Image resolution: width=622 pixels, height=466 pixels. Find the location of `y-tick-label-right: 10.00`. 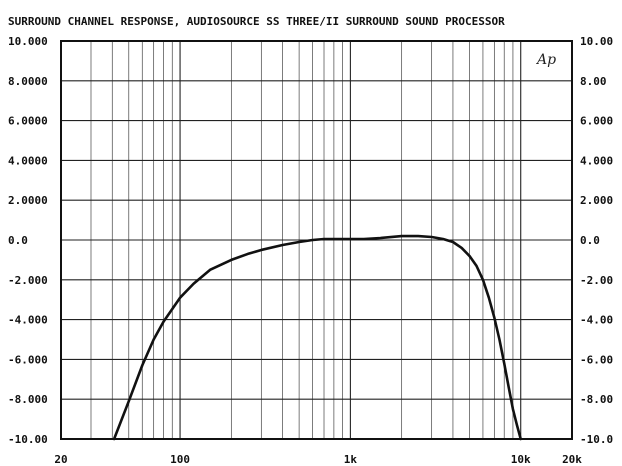

y-tick-label-right: 10.00 is located at coordinates (596, 41).